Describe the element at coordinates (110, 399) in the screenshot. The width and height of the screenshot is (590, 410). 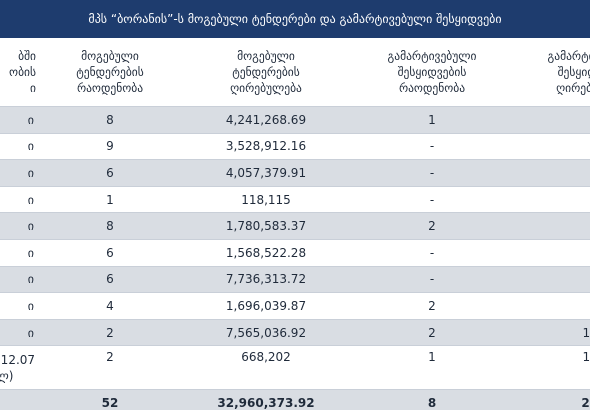
I see `total-tenders-count: 52` at that location.